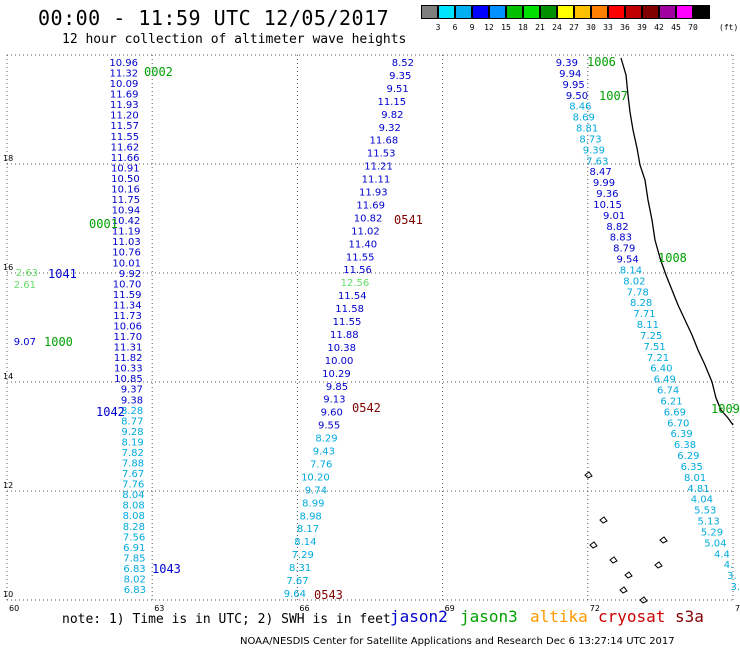 The image size is (740, 650). I want to click on track3-value: 5.53, so click(705, 511).